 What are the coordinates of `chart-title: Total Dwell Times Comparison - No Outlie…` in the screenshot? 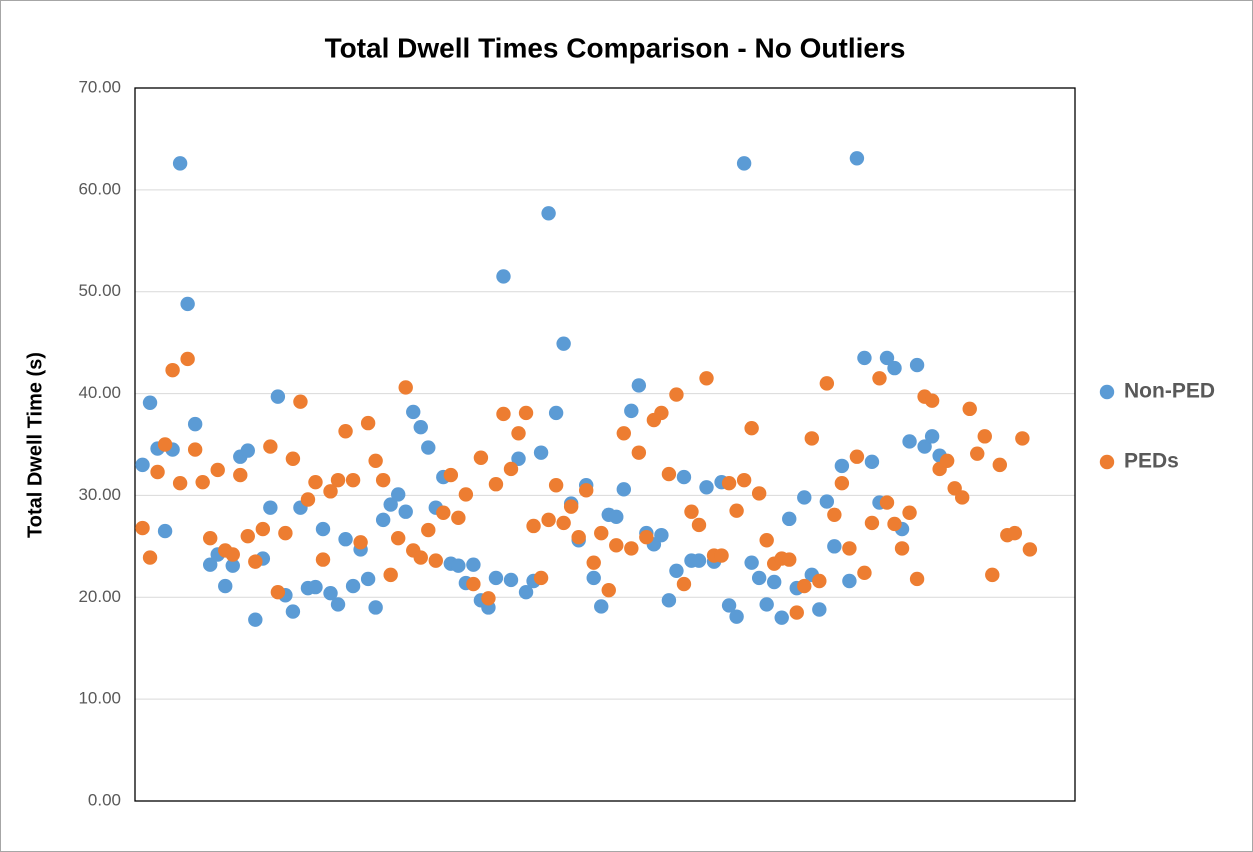 It's located at (615, 47).